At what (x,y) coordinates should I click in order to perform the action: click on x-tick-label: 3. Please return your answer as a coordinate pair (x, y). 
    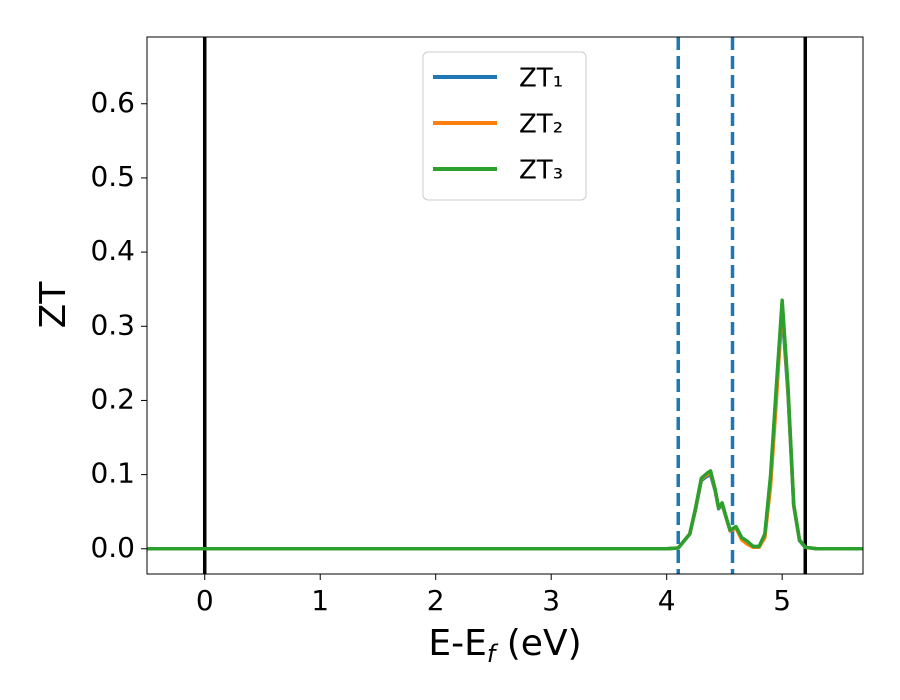
    Looking at the image, I should click on (551, 600).